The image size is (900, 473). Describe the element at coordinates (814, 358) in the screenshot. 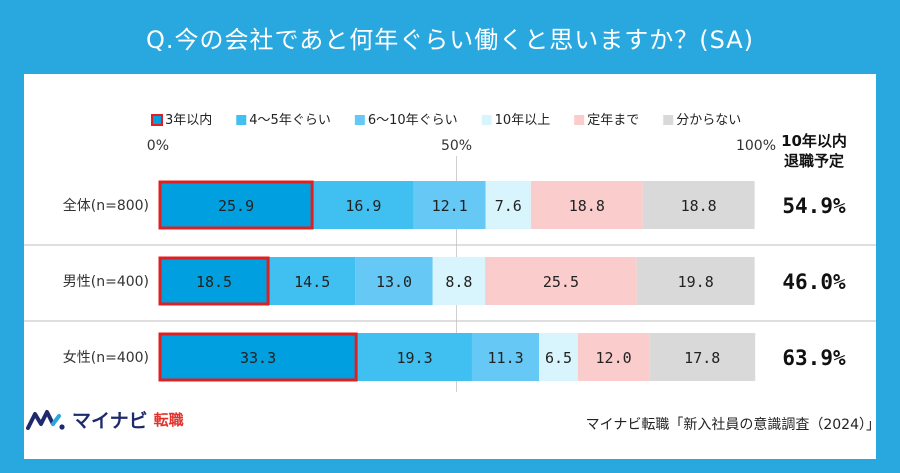

I see `summary-value: 63.9%` at that location.